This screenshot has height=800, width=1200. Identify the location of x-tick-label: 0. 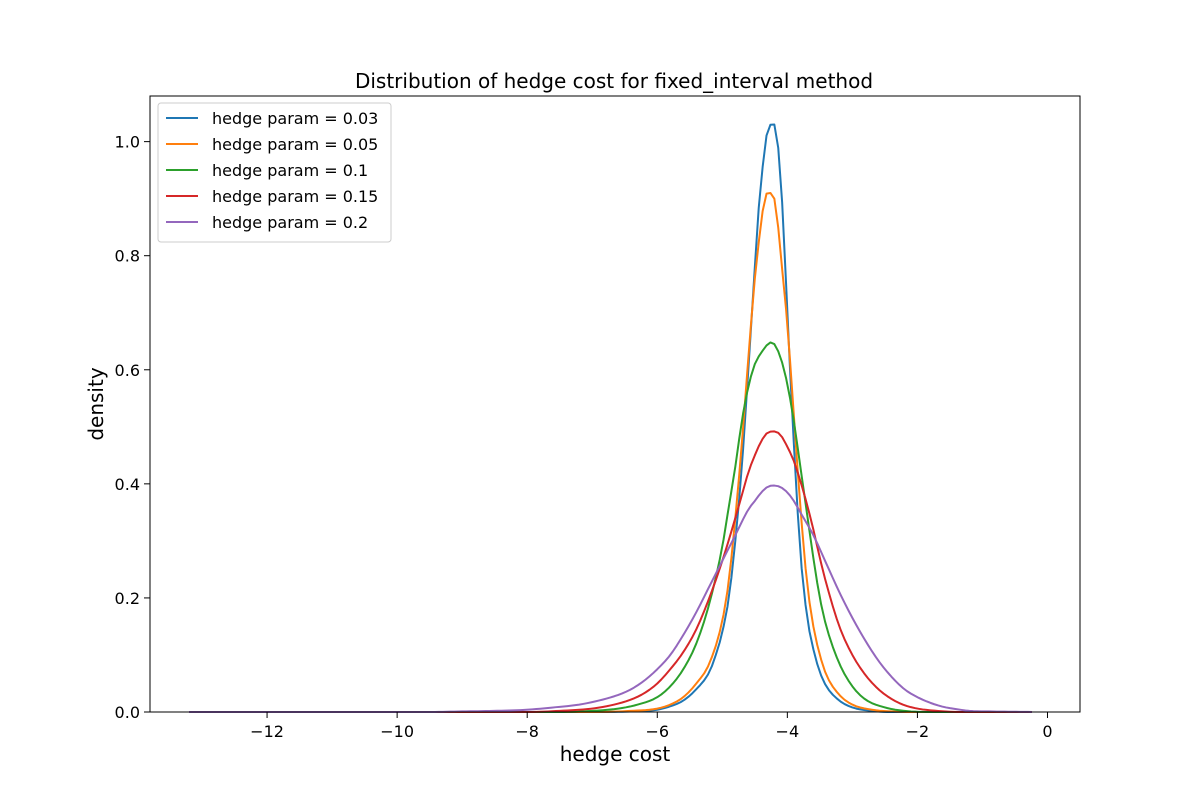
(1047, 731).